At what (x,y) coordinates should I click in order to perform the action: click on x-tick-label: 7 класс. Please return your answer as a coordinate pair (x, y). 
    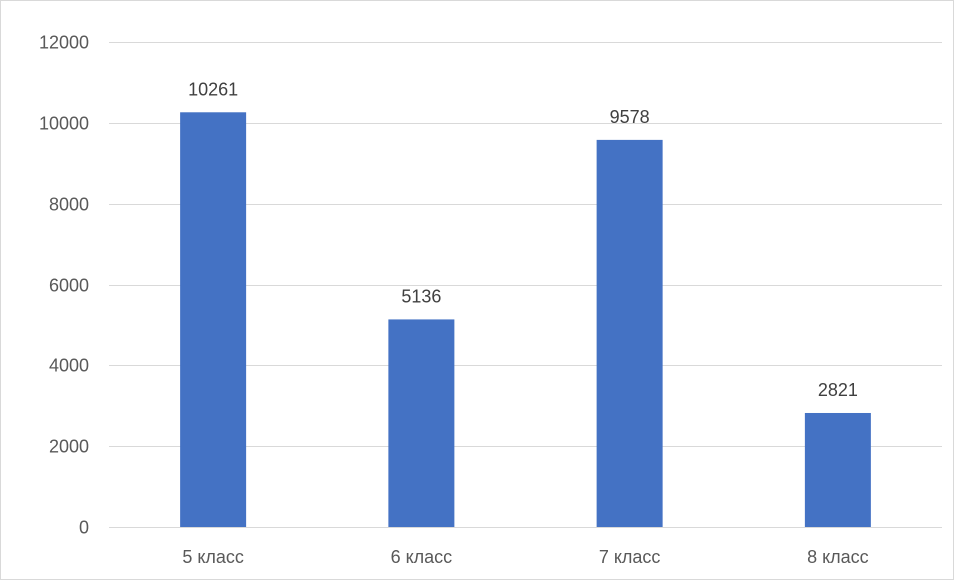
    Looking at the image, I should click on (630, 557).